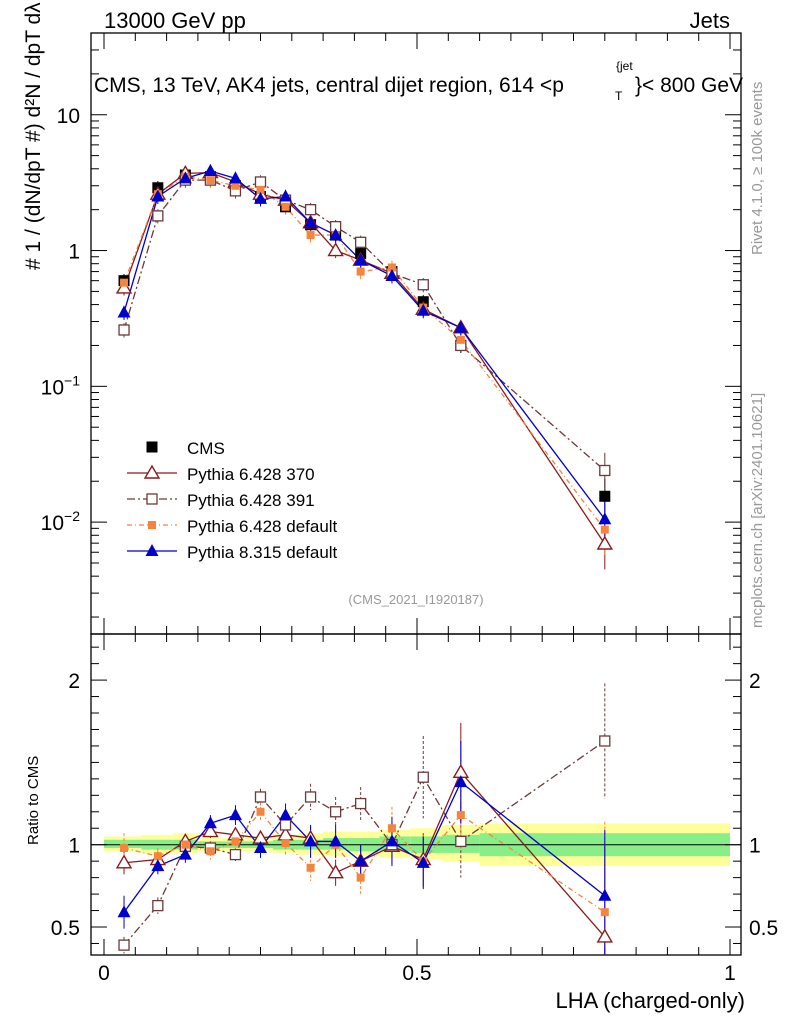 This screenshot has width=786, height=1024. I want to click on legend-label-p391: Pythia 6.428 391, so click(251, 500).